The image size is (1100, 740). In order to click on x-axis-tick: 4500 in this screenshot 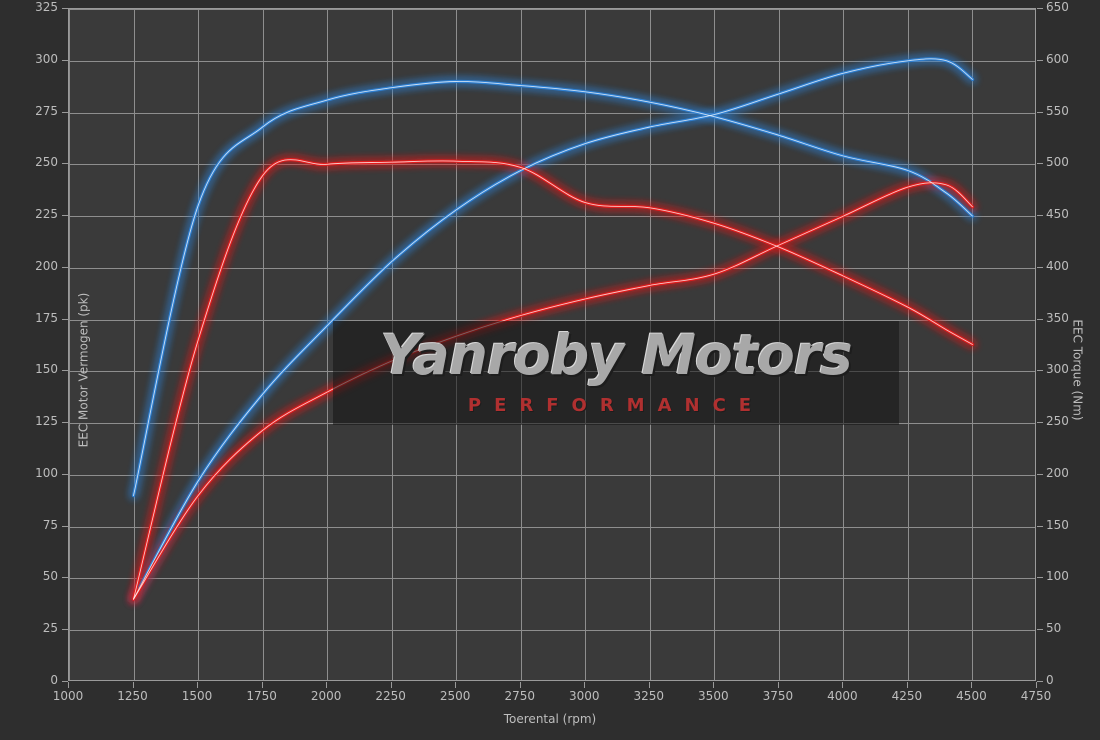, I will do `click(971, 696)`.